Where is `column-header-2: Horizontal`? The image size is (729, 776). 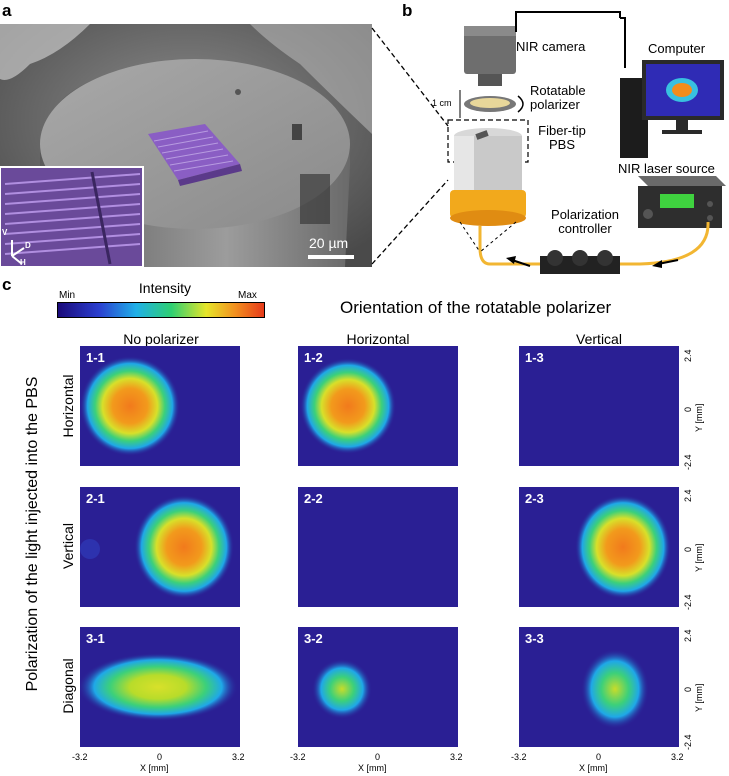 column-header-2: Horizontal is located at coordinates (378, 339).